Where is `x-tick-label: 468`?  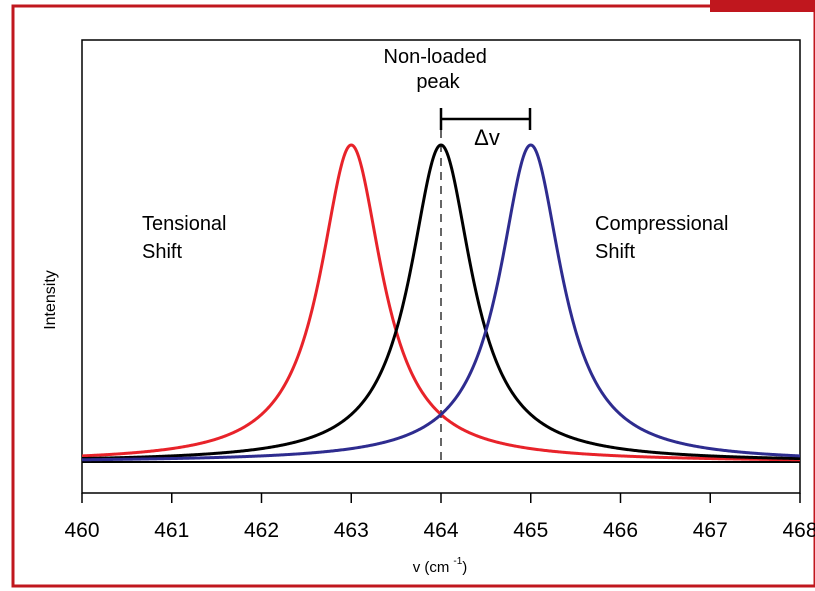
x-tick-label: 468 is located at coordinates (798, 530).